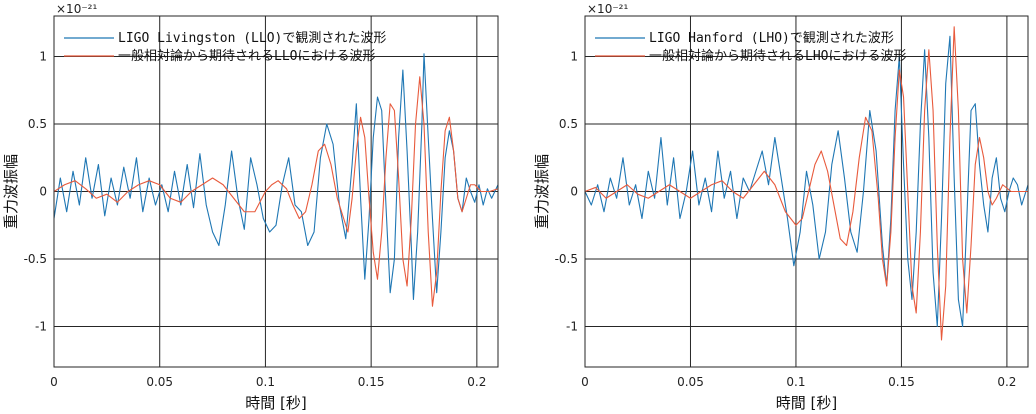 This screenshot has width=1036, height=414. What do you see at coordinates (252, 38) in the screenshot?
I see `legend-entry: LIGO Livingston (LLO)で観測された波形` at bounding box center [252, 38].